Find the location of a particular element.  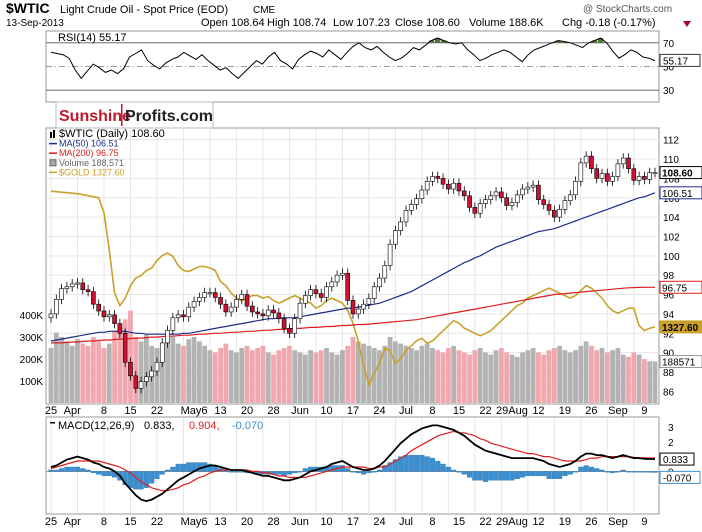

price-tick-label: 86 is located at coordinates (669, 392).